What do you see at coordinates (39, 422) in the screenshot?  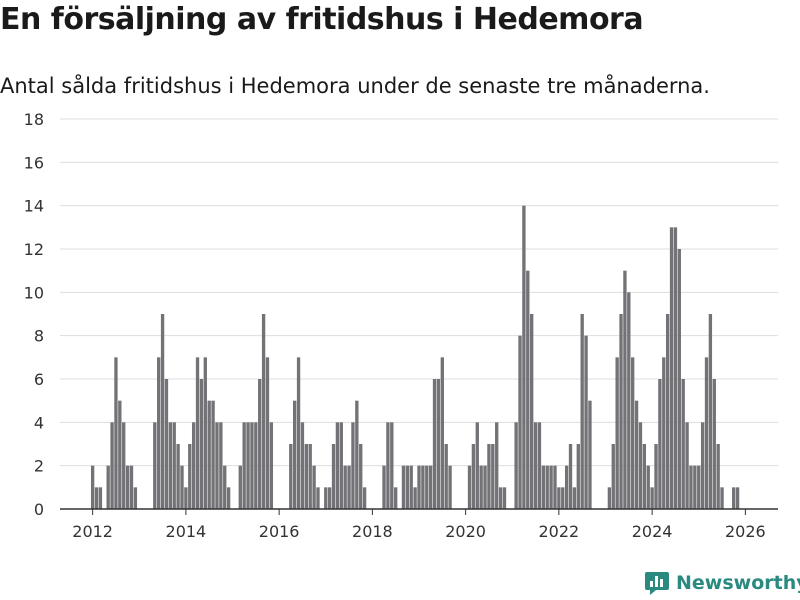 I see `y-tick-label: 4` at bounding box center [39, 422].